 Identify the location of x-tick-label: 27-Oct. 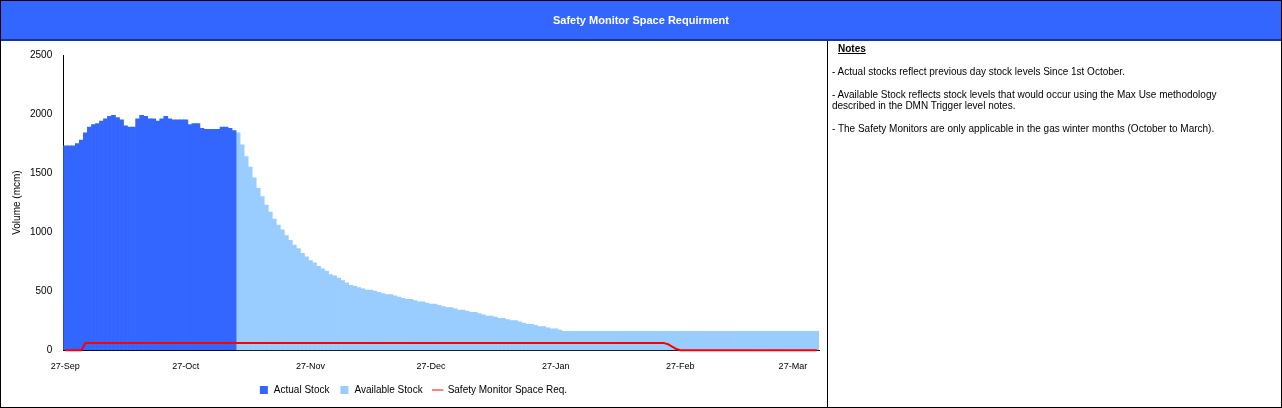
(186, 366).